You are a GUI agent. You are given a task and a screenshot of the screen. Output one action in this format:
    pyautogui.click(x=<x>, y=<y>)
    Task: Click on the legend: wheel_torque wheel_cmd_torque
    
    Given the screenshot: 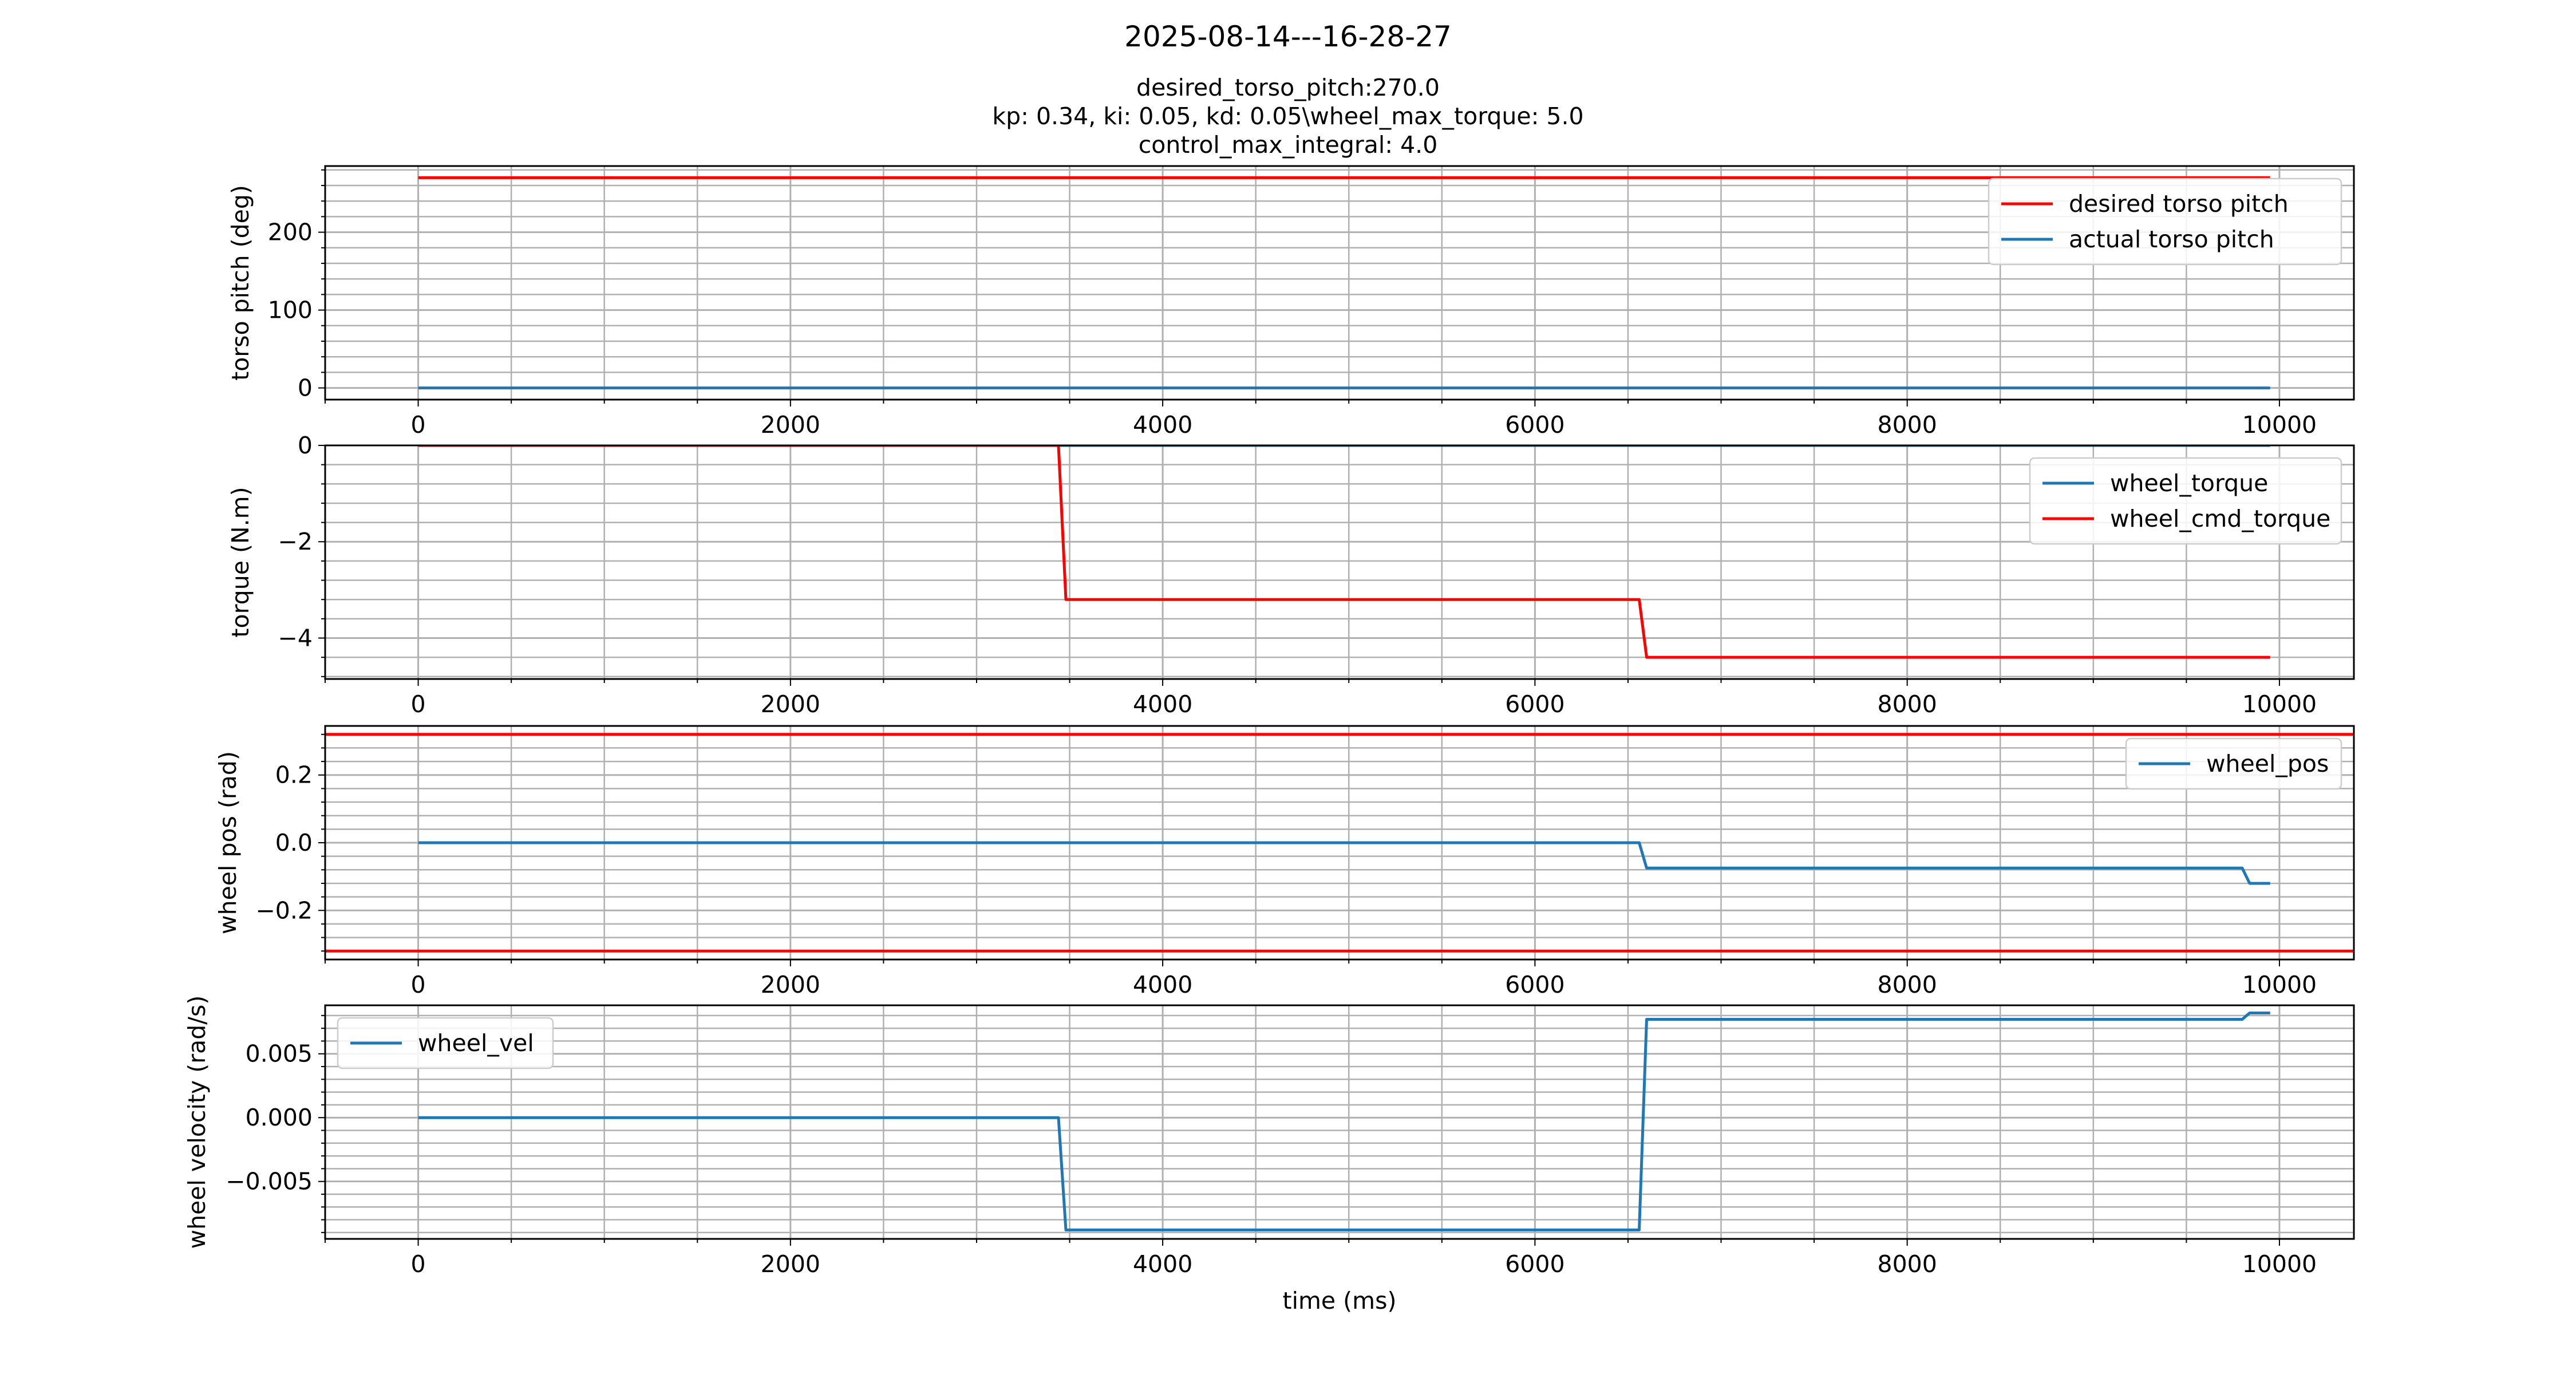 What is the action you would take?
    pyautogui.click(x=2185, y=501)
    